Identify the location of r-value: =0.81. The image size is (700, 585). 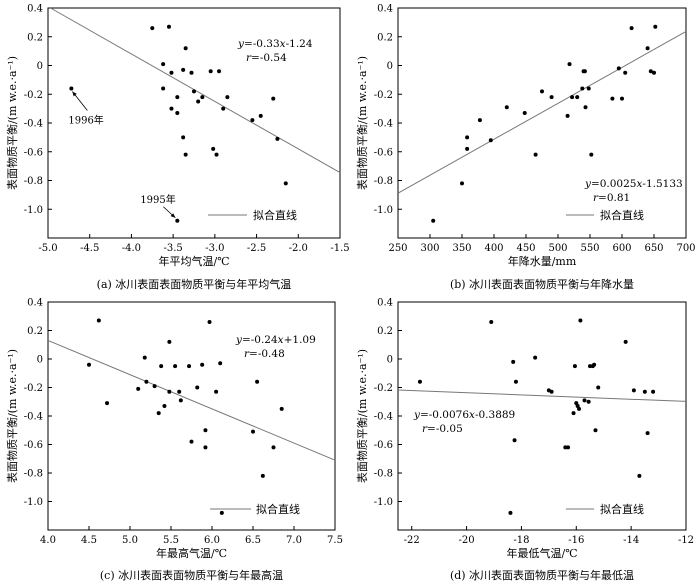
(614, 198).